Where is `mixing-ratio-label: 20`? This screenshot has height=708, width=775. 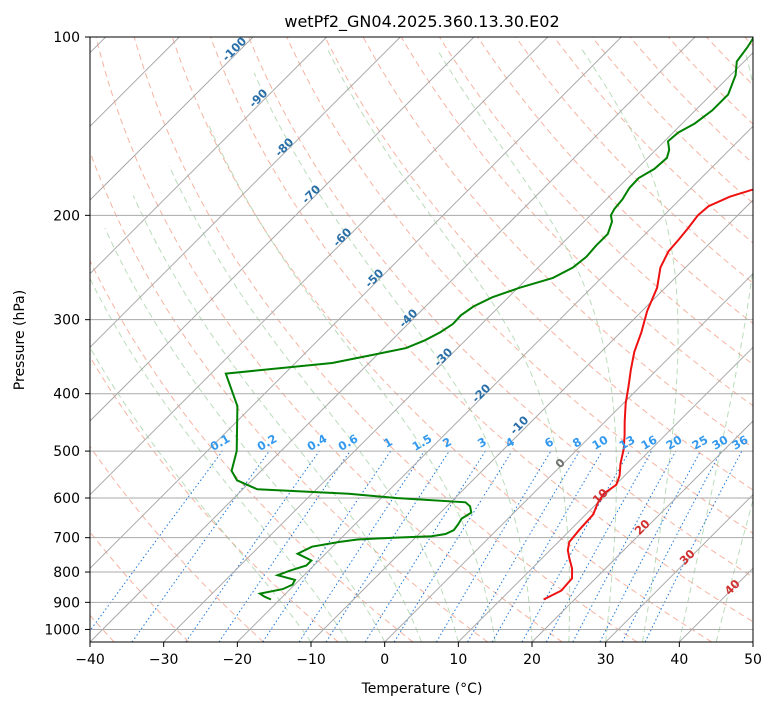
mixing-ratio-label: 20 is located at coordinates (674, 442).